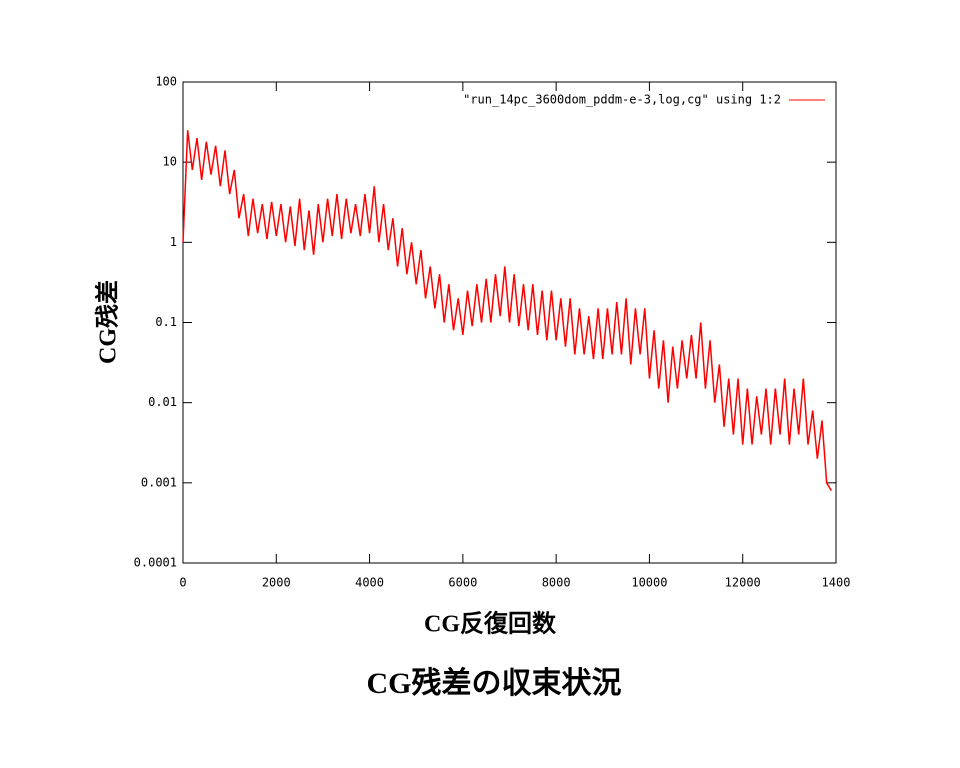 The image size is (960, 768). Describe the element at coordinates (173, 242) in the screenshot. I see `y-tick-label: 1` at that location.